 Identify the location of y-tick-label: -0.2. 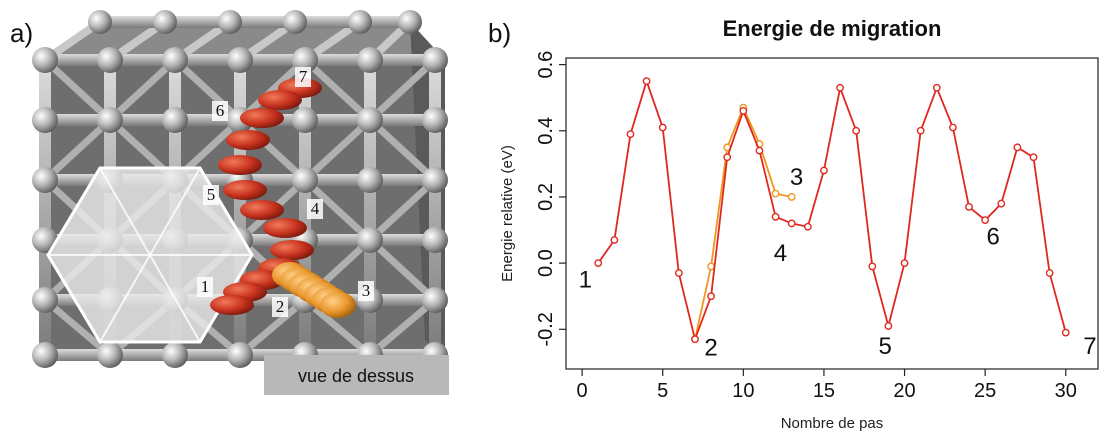
(546, 329).